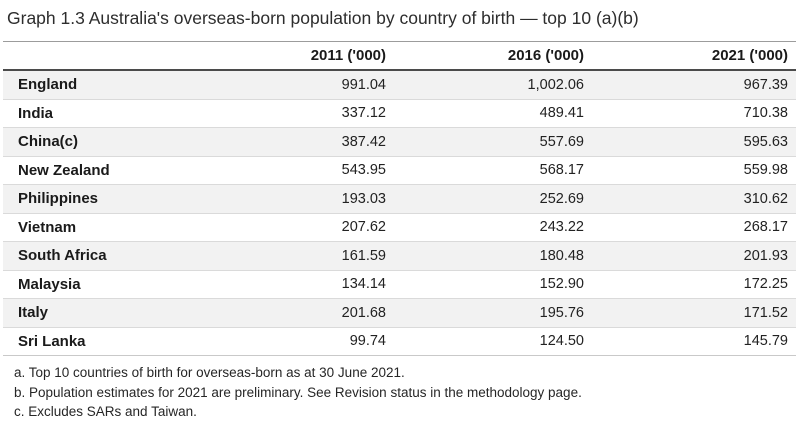  What do you see at coordinates (493, 227) in the screenshot?
I see `value-cell-2016: 243.22` at bounding box center [493, 227].